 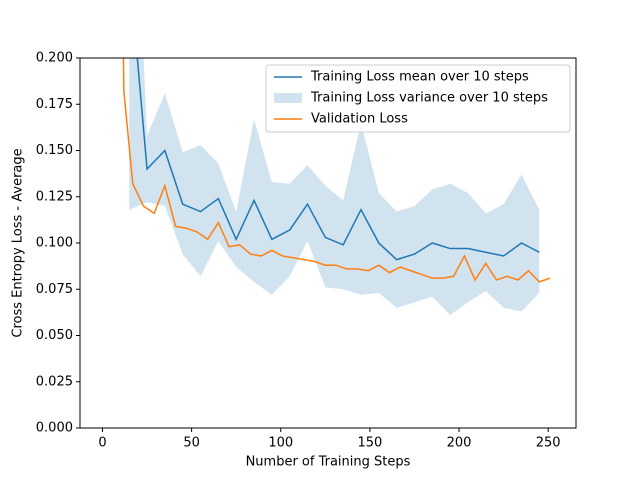 What do you see at coordinates (280, 443) in the screenshot?
I see `x-tick-label: 100` at bounding box center [280, 443].